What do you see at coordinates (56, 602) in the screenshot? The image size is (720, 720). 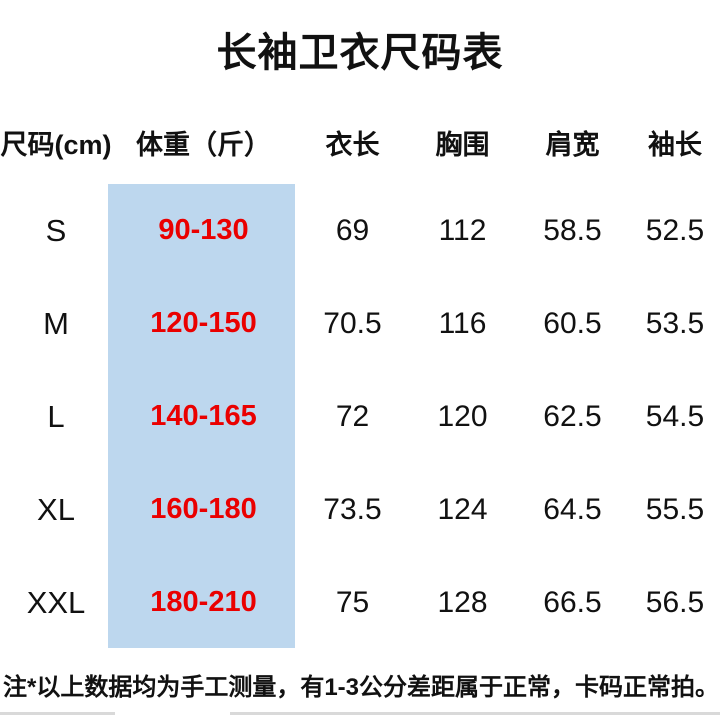 I see `size-label: XXL` at bounding box center [56, 602].